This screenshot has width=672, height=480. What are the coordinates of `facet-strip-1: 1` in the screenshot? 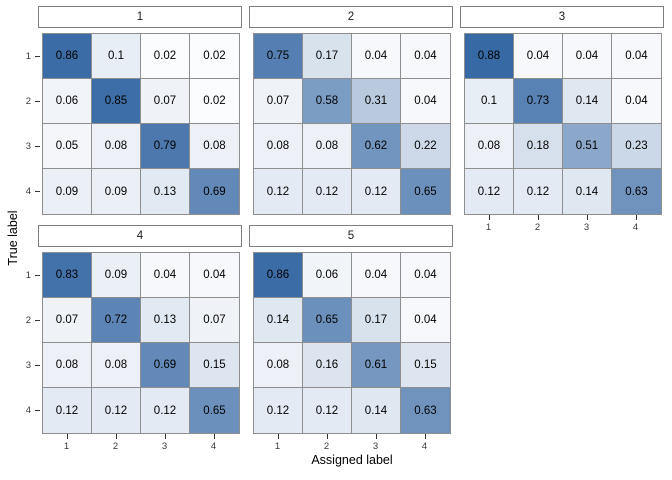 It's located at (140, 17).